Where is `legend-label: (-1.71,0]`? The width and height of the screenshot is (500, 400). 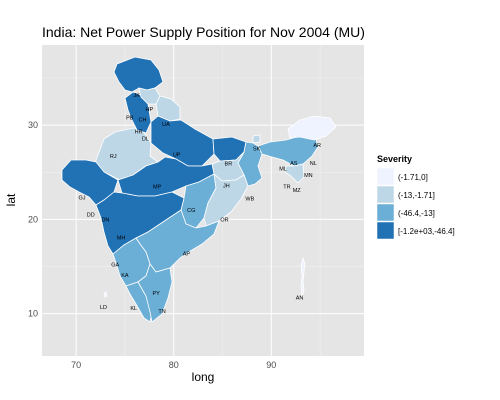 legend-label: (-1.71,0] is located at coordinates (413, 177).